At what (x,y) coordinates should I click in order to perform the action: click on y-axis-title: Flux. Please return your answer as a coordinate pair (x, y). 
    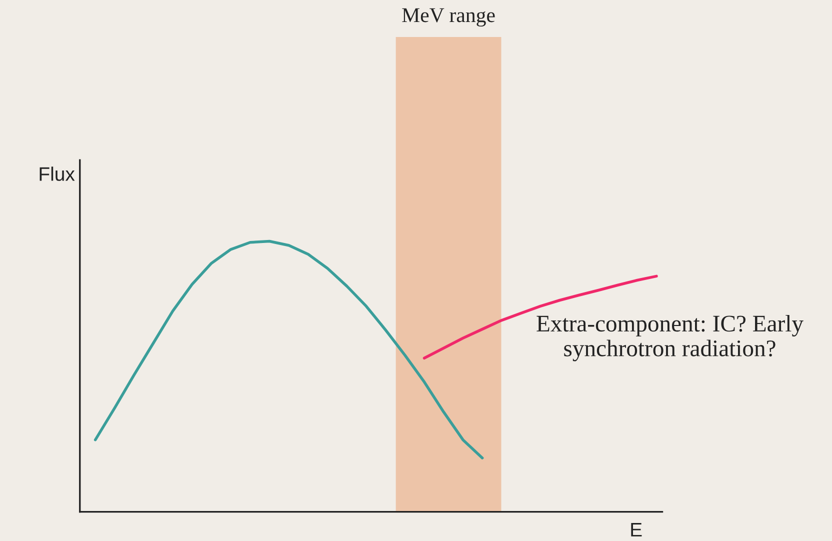
    Looking at the image, I should click on (57, 173).